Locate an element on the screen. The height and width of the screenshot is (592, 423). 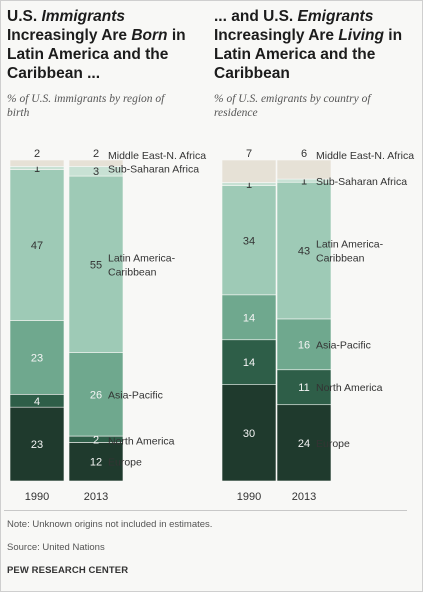
data-label-asia-pacific-2013: 16 is located at coordinates (304, 345).